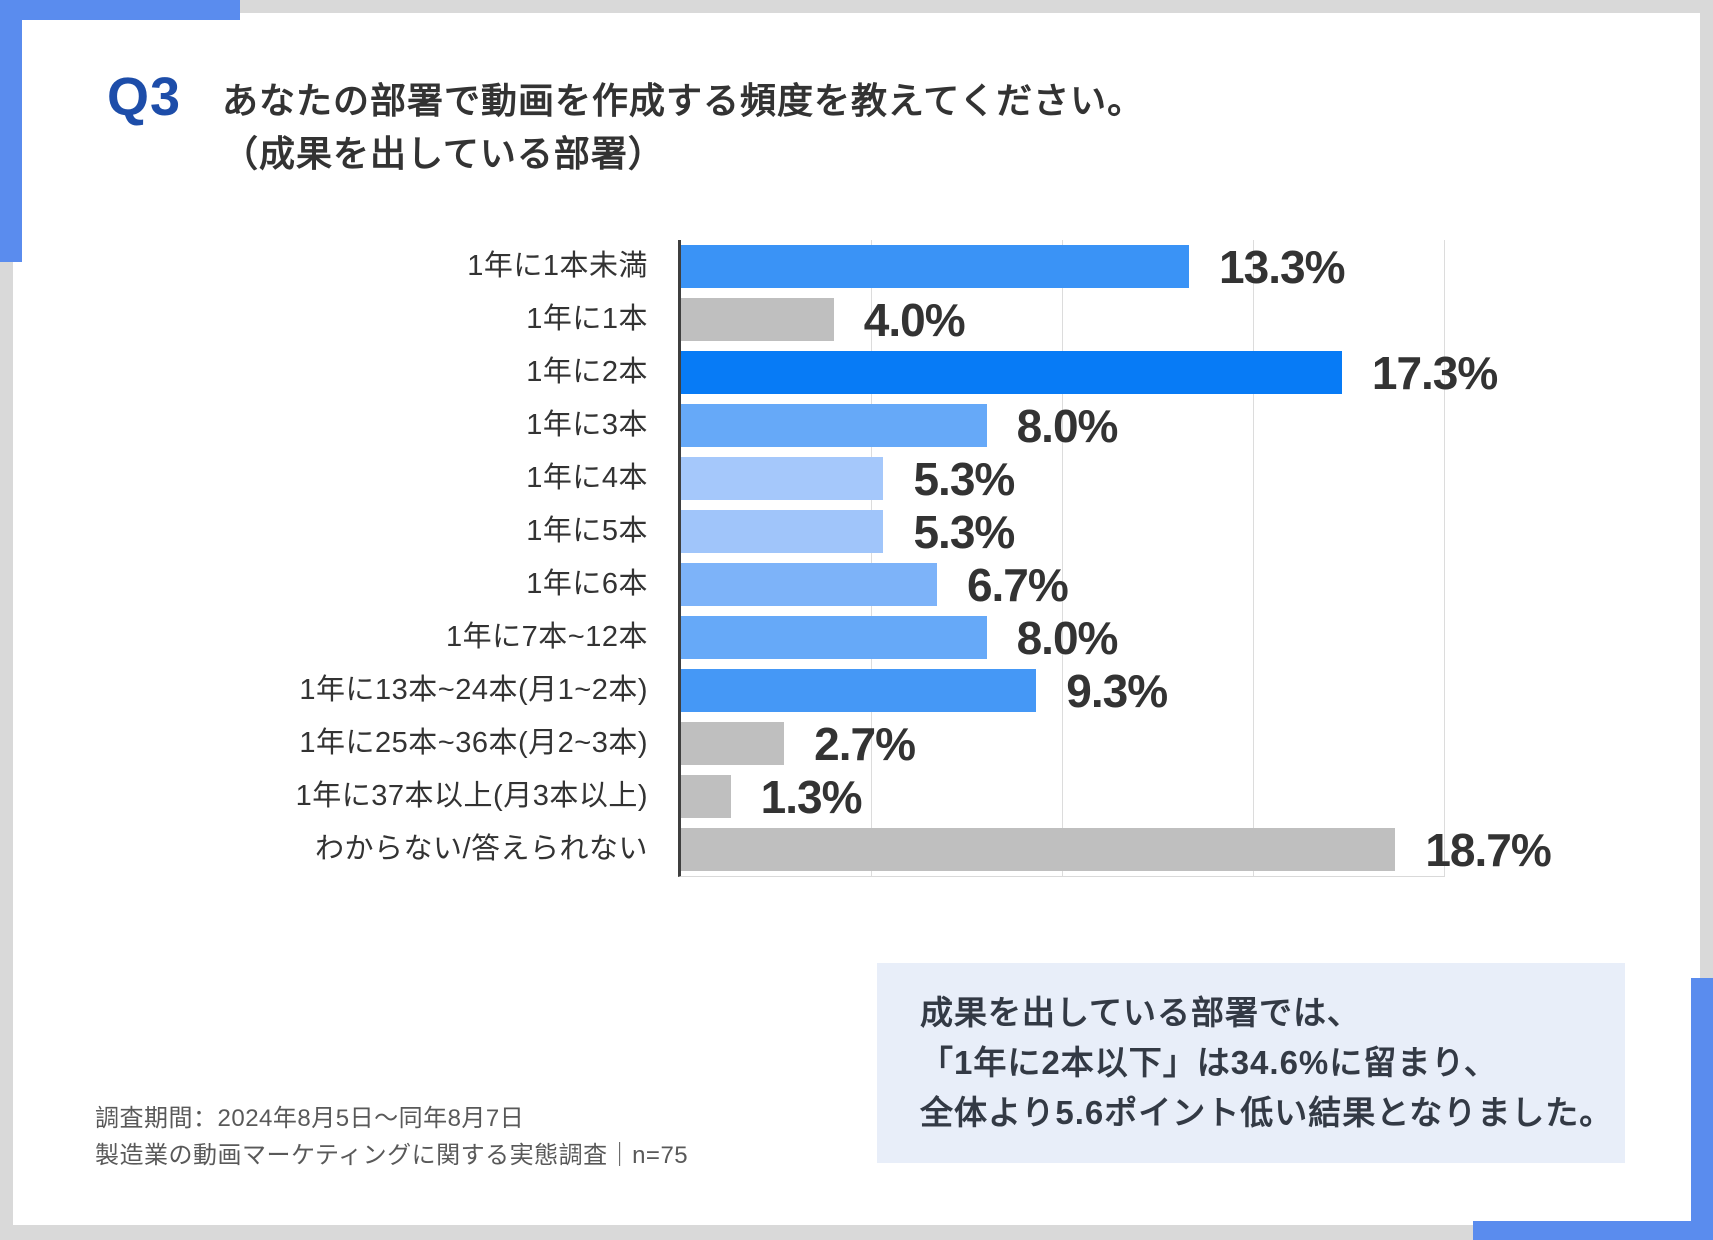 This screenshot has height=1240, width=1713. I want to click on value-label: 17.3%, so click(1434, 372).